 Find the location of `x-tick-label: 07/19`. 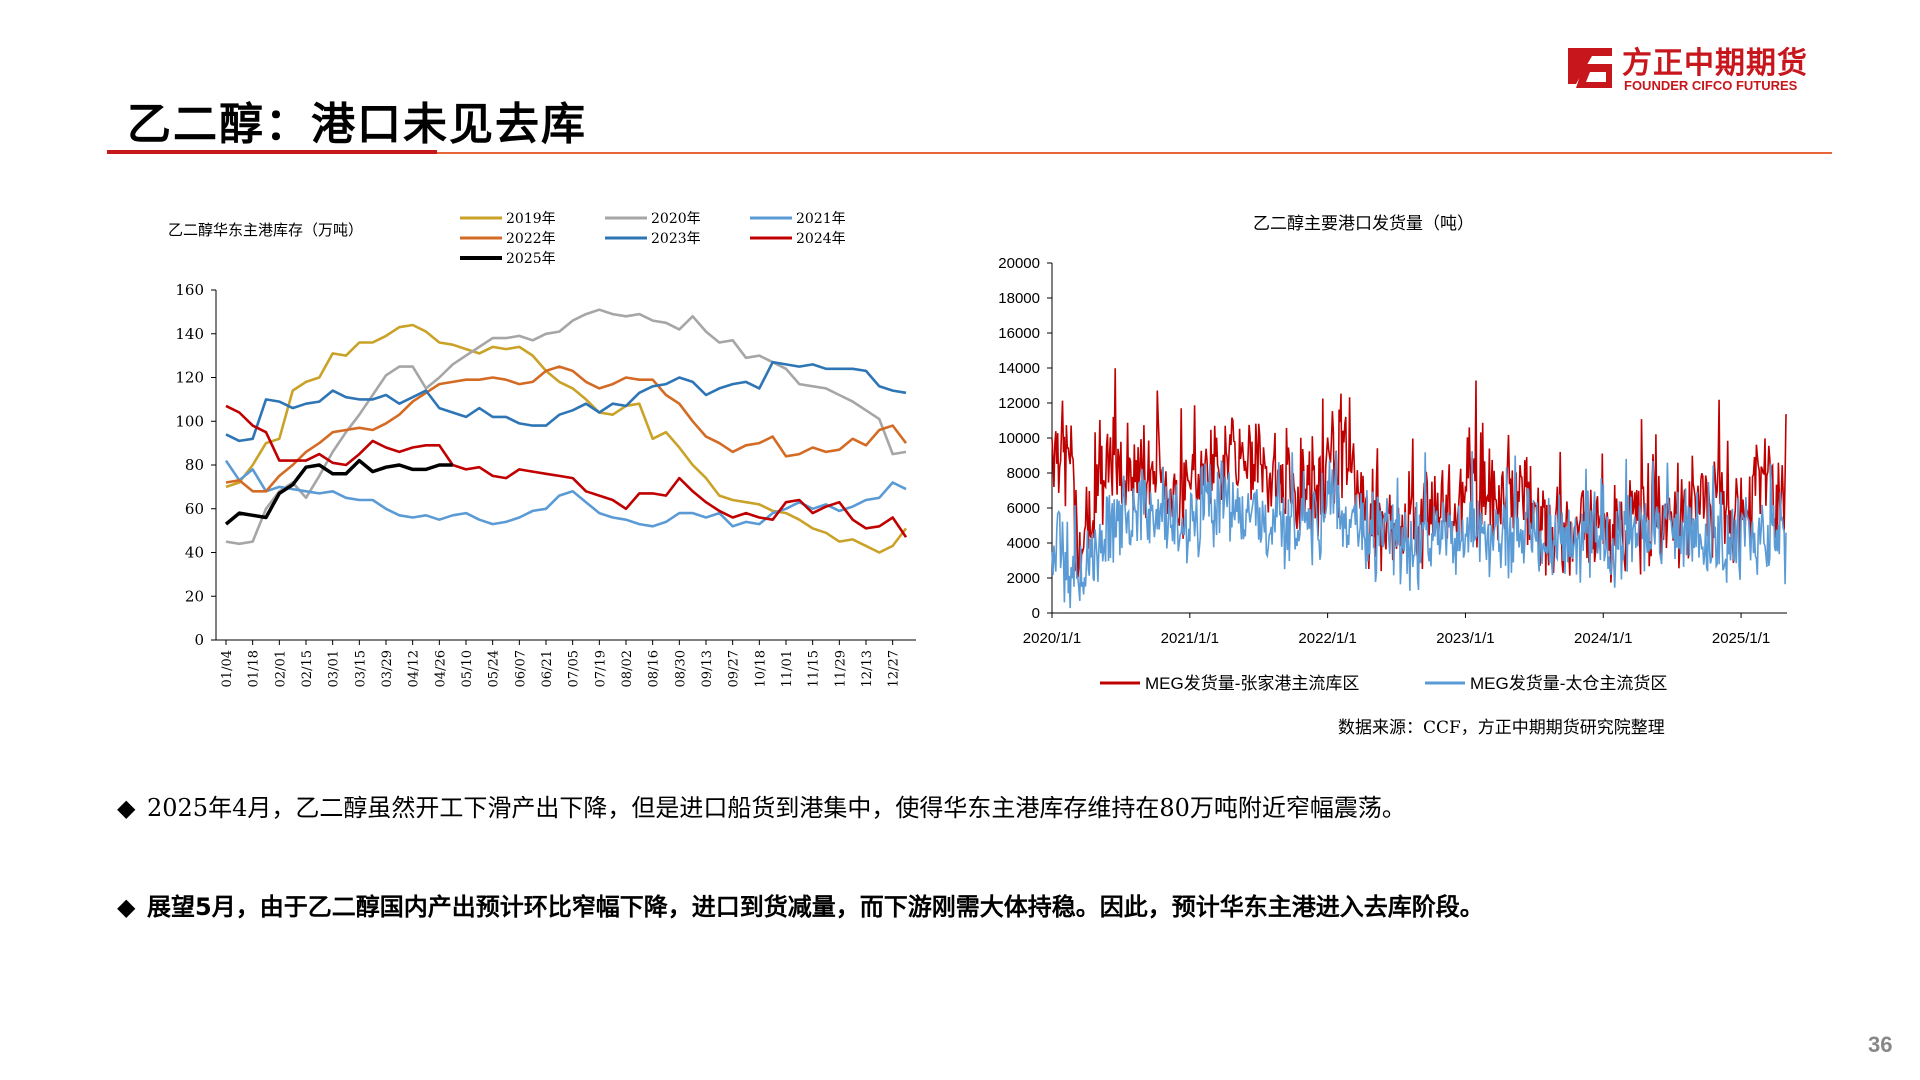

x-tick-label: 07/19 is located at coordinates (600, 668).